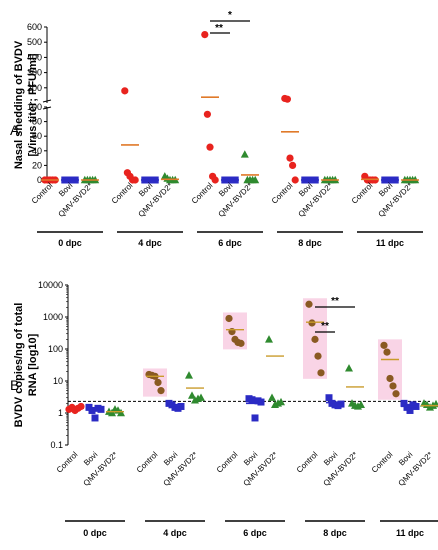 This screenshot has height=550, width=438. Describe the element at coordinates (14, 385) in the screenshot. I see `panel-b-label: B` at that location.